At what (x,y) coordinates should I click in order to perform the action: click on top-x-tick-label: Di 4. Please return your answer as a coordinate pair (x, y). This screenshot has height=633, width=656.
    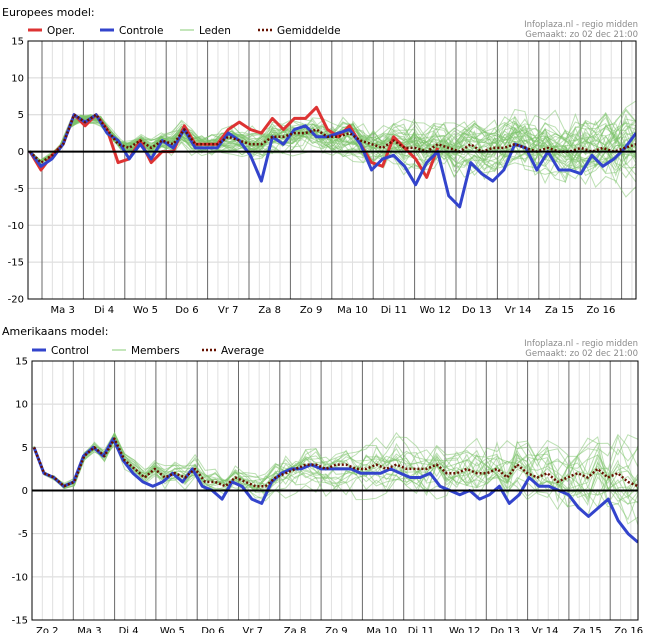
    Looking at the image, I should click on (104, 310).